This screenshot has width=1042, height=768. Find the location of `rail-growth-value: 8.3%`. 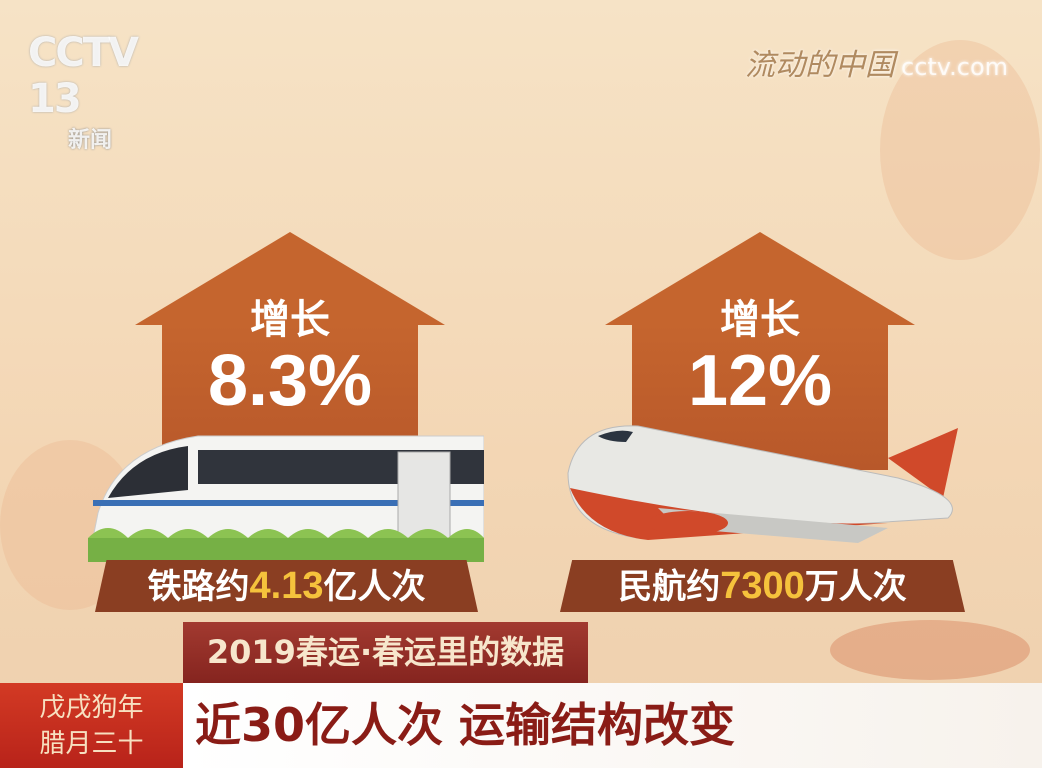

rail-growth-value: 8.3% is located at coordinates (290, 381).